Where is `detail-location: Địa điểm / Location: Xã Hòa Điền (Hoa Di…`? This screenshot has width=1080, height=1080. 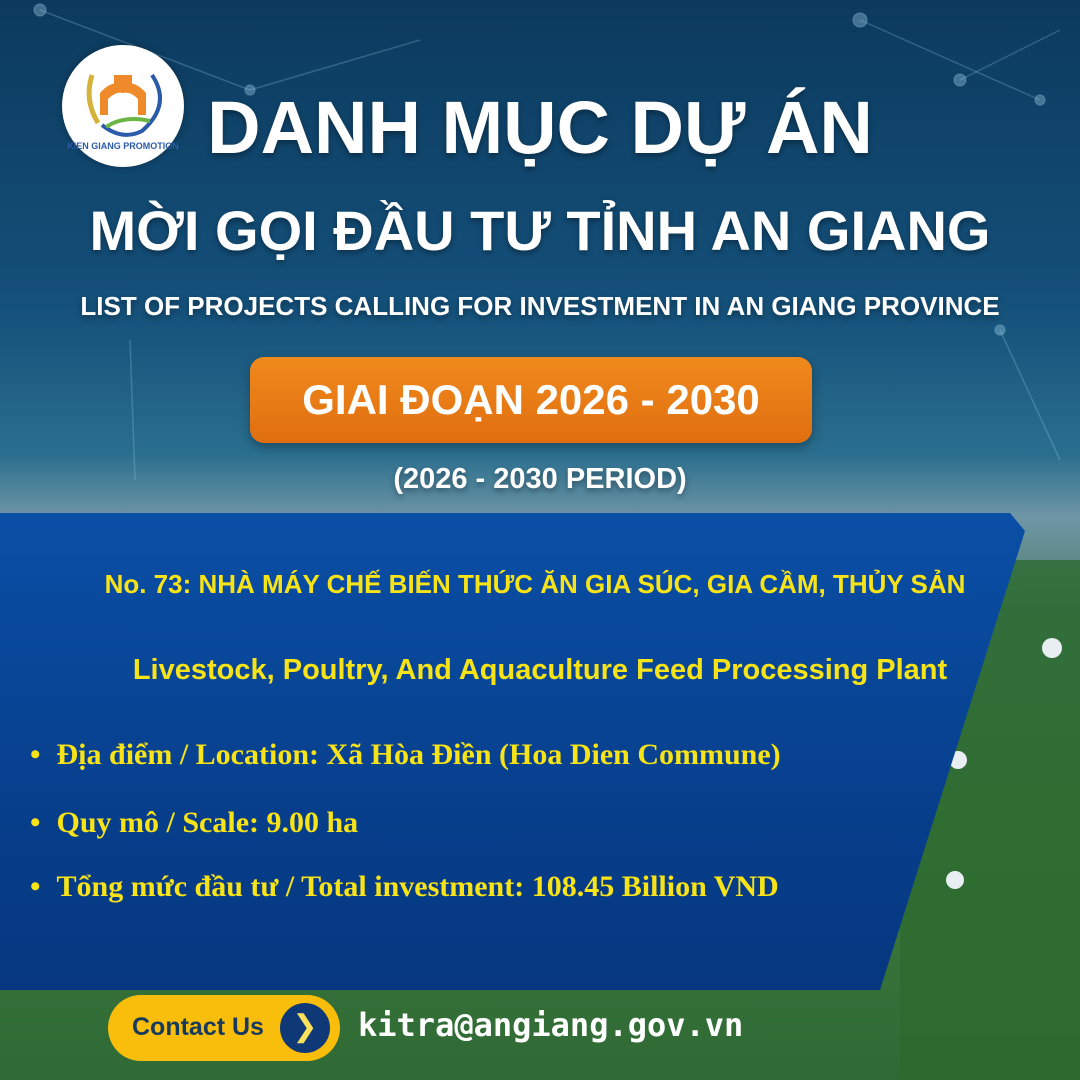
detail-location: Địa điểm / Location: Xã Hòa Điền (Hoa Di… is located at coordinates (405, 755).